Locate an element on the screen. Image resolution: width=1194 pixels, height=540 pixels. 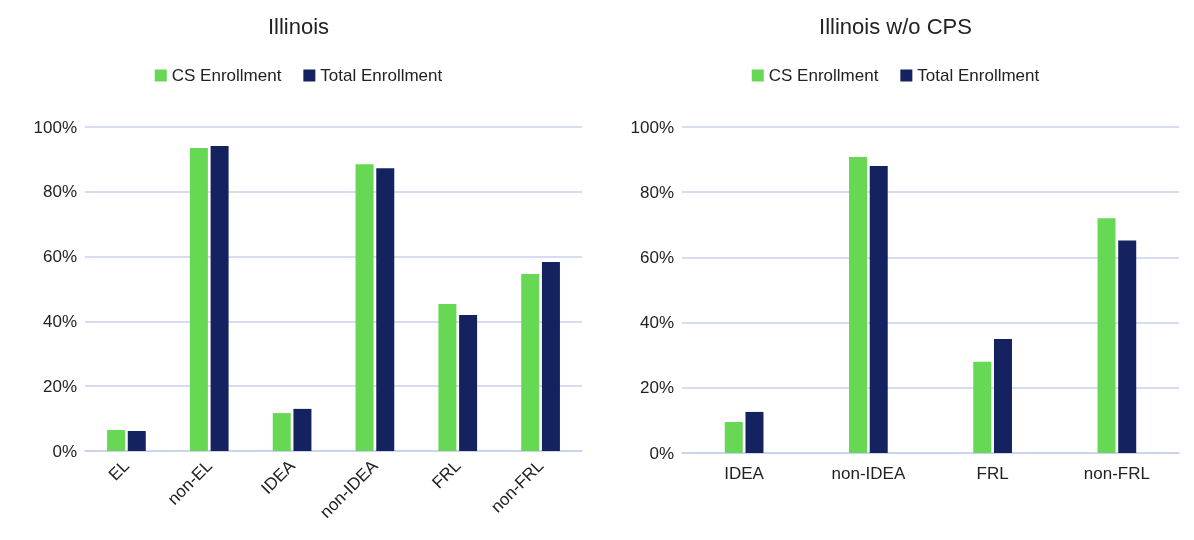
x-tick-label: non-IDEA is located at coordinates (868, 473).